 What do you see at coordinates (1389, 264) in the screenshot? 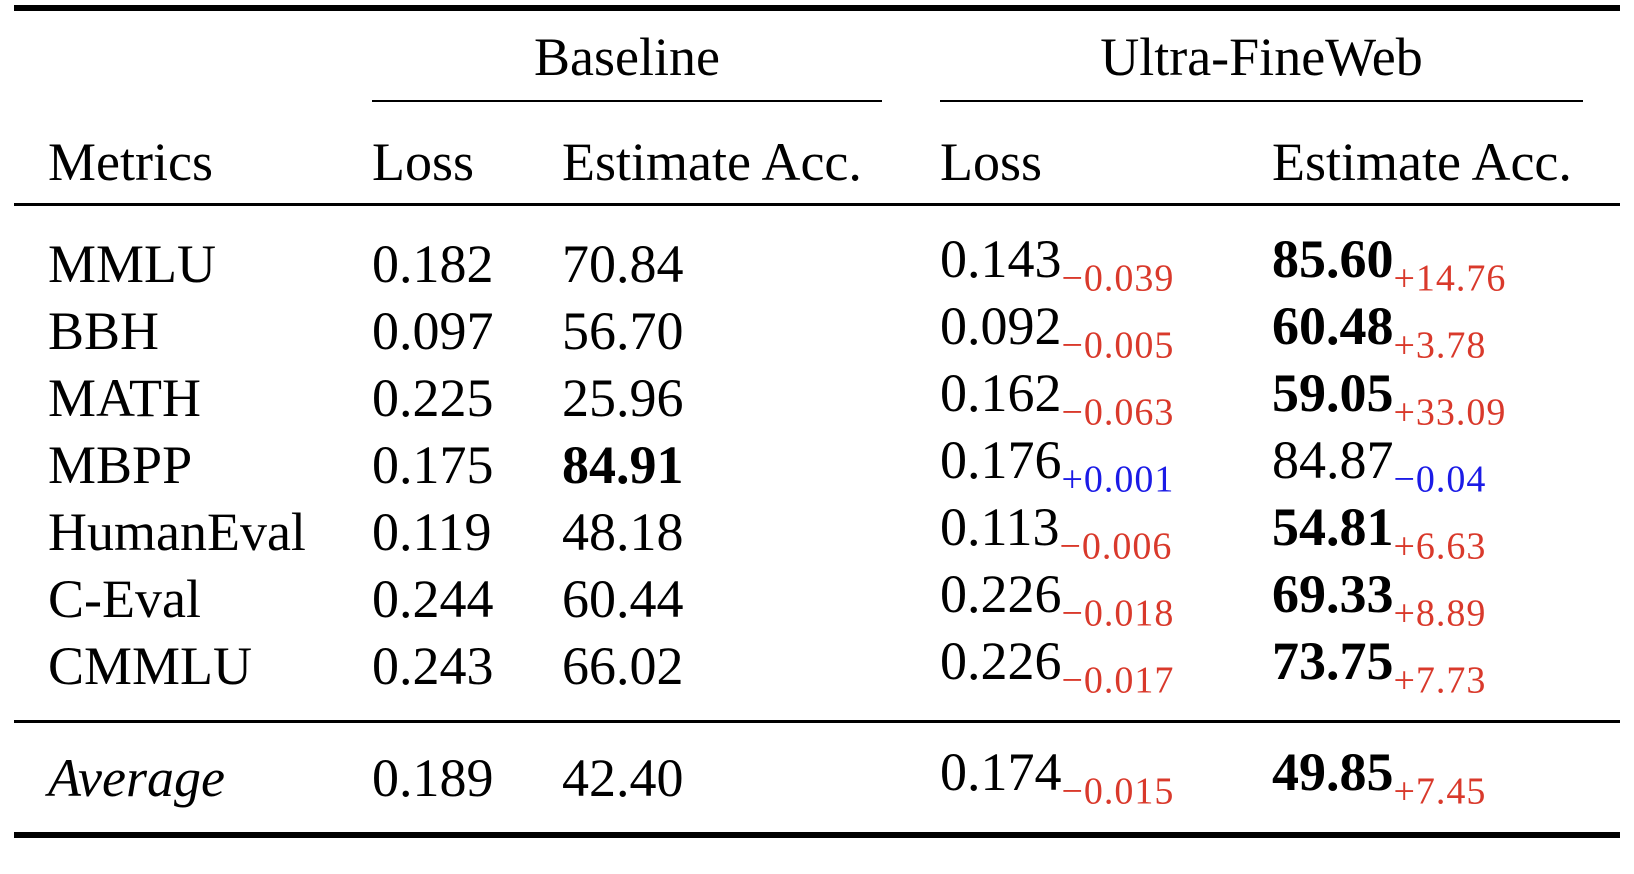
I see `ufw-acc-value: 85.60+14.76` at bounding box center [1389, 264].